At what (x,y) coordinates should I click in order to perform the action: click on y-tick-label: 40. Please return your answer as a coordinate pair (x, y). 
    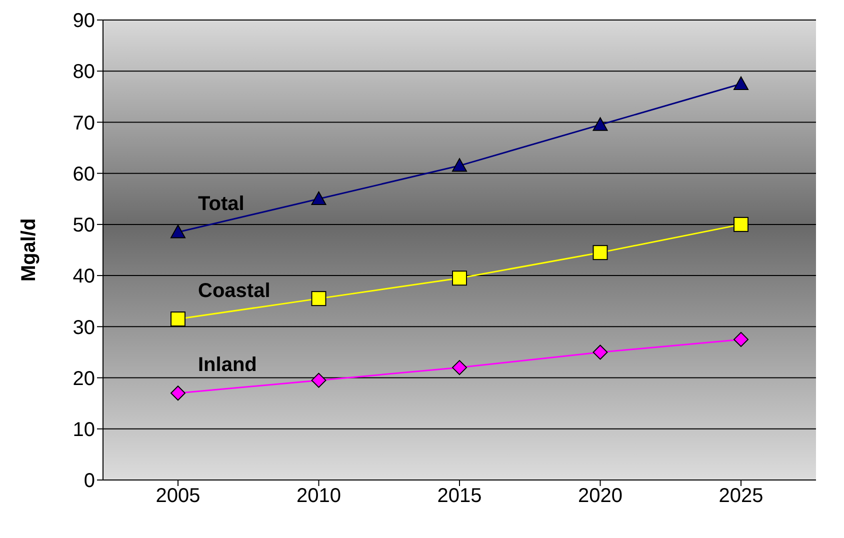
    Looking at the image, I should click on (83, 277).